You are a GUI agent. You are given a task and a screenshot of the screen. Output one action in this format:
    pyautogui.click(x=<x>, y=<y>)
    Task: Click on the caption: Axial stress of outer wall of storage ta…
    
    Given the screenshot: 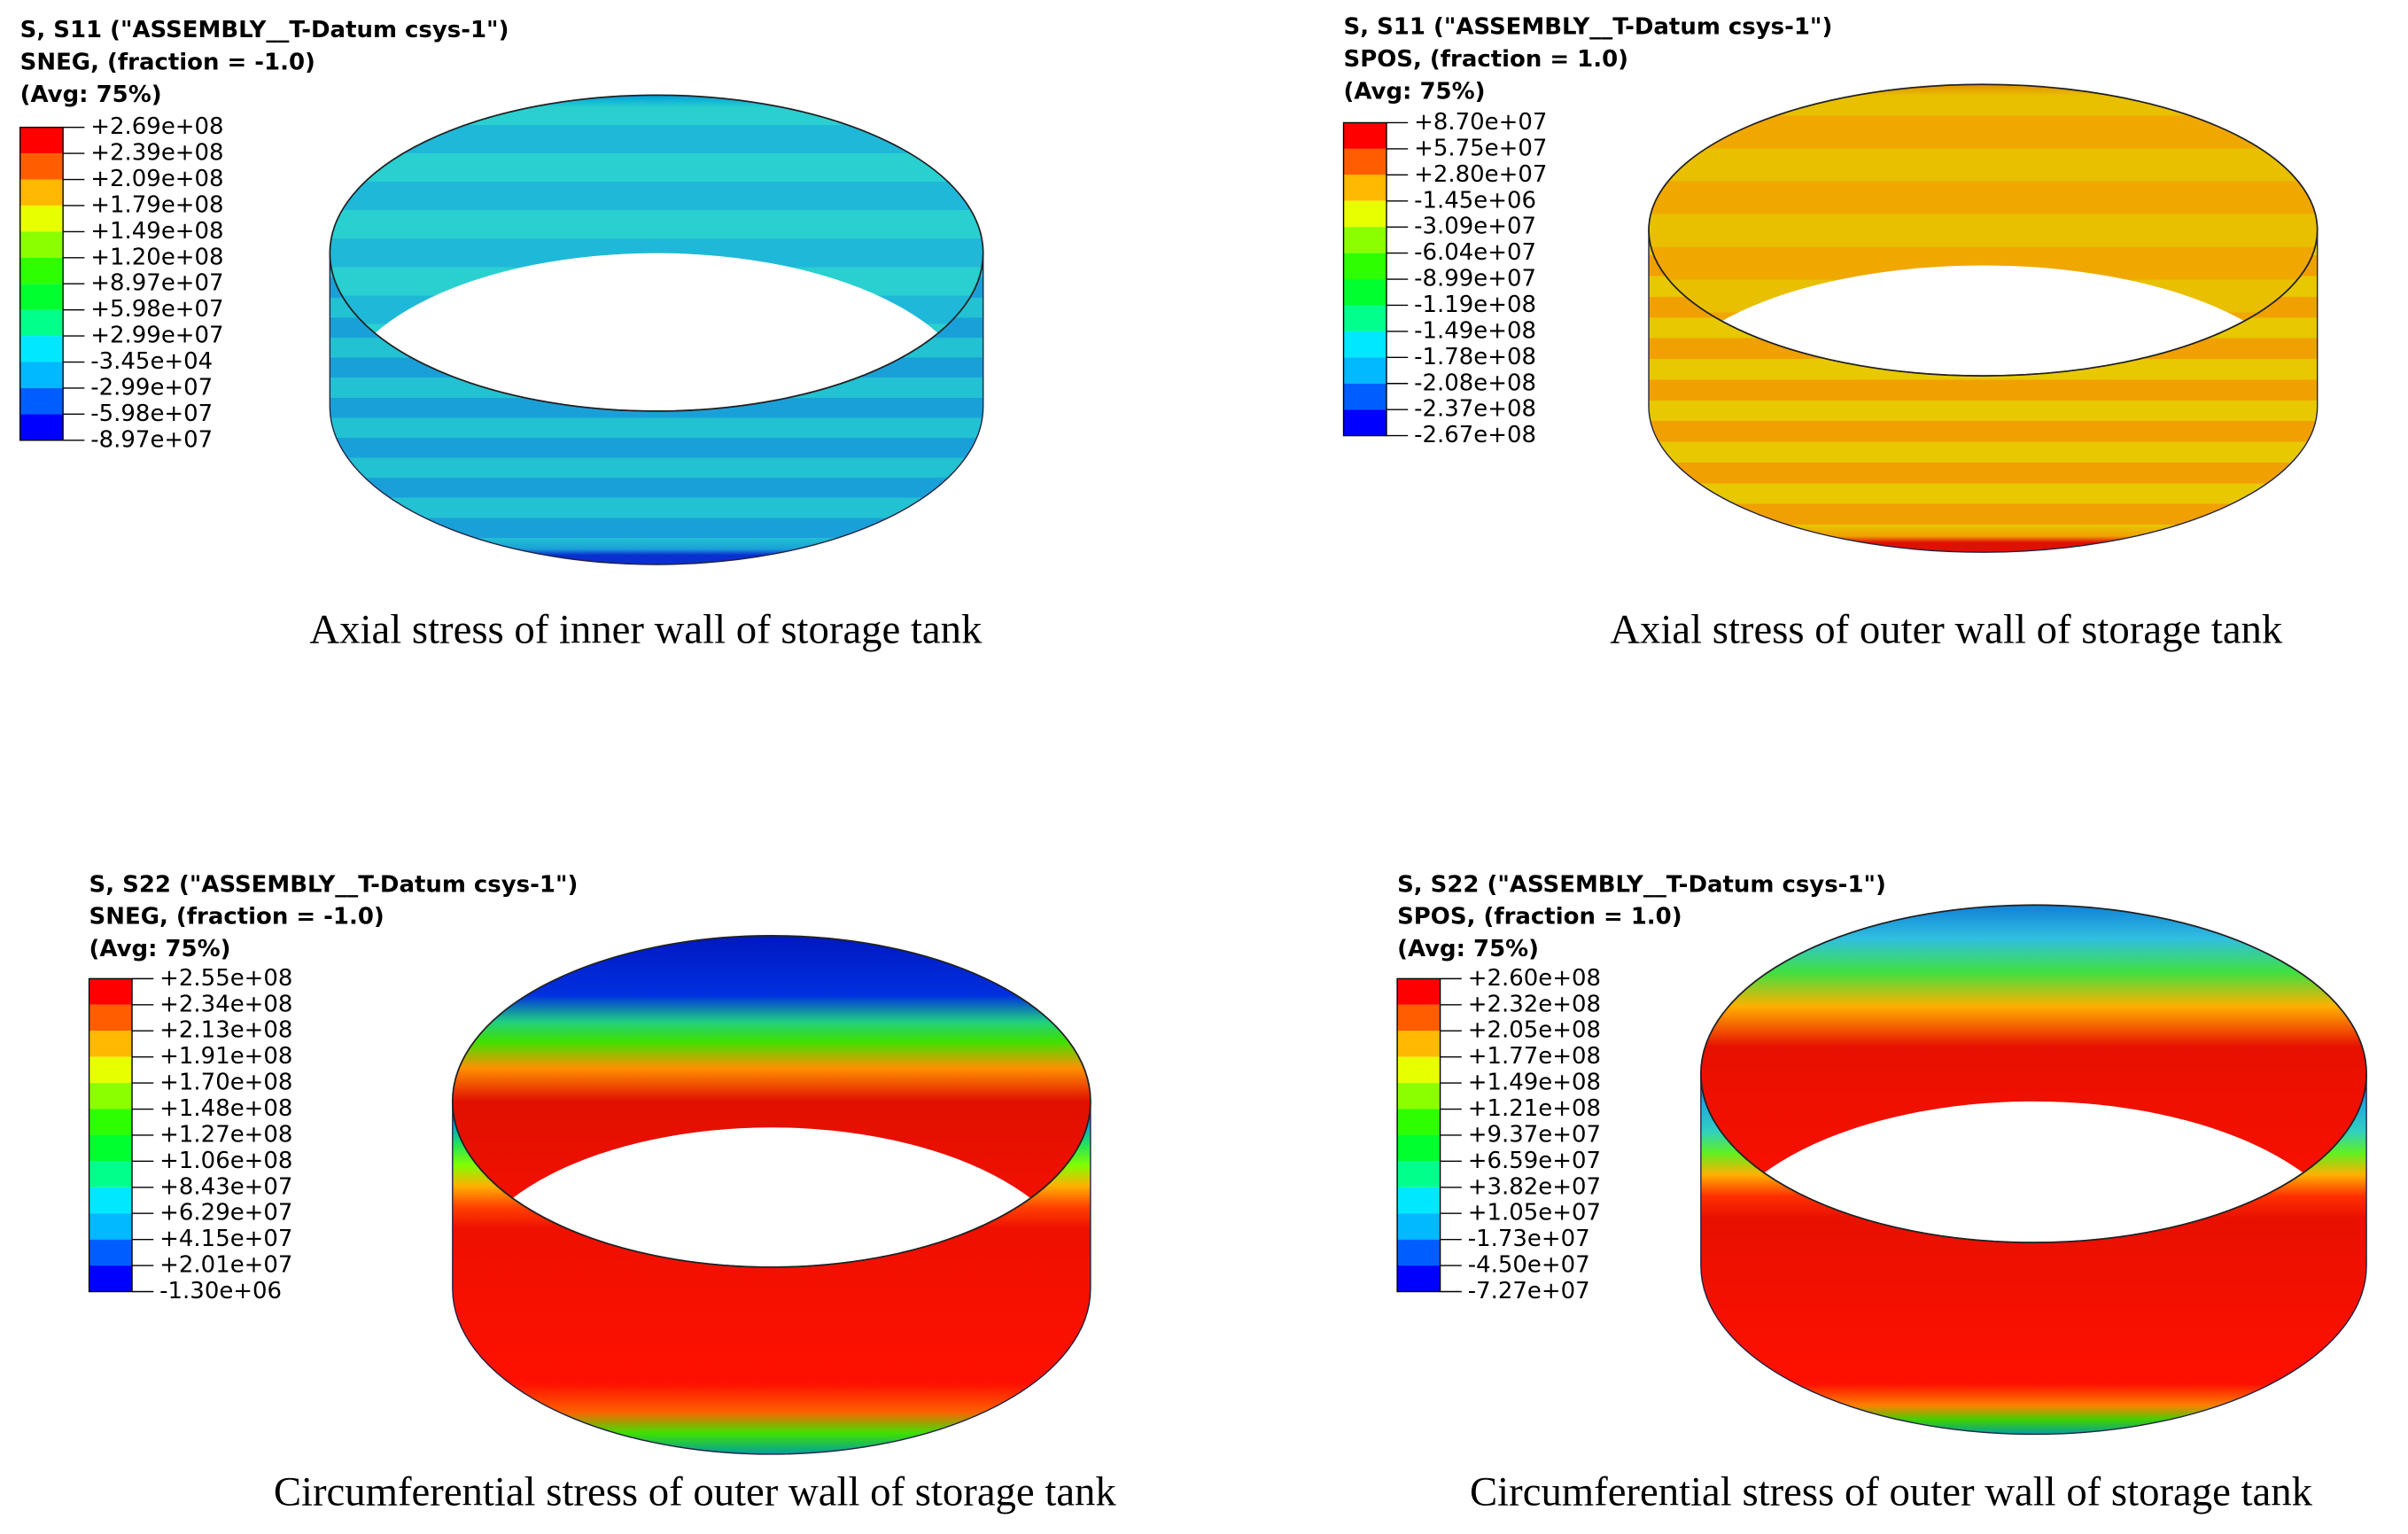 What is the action you would take?
    pyautogui.click(x=1946, y=630)
    